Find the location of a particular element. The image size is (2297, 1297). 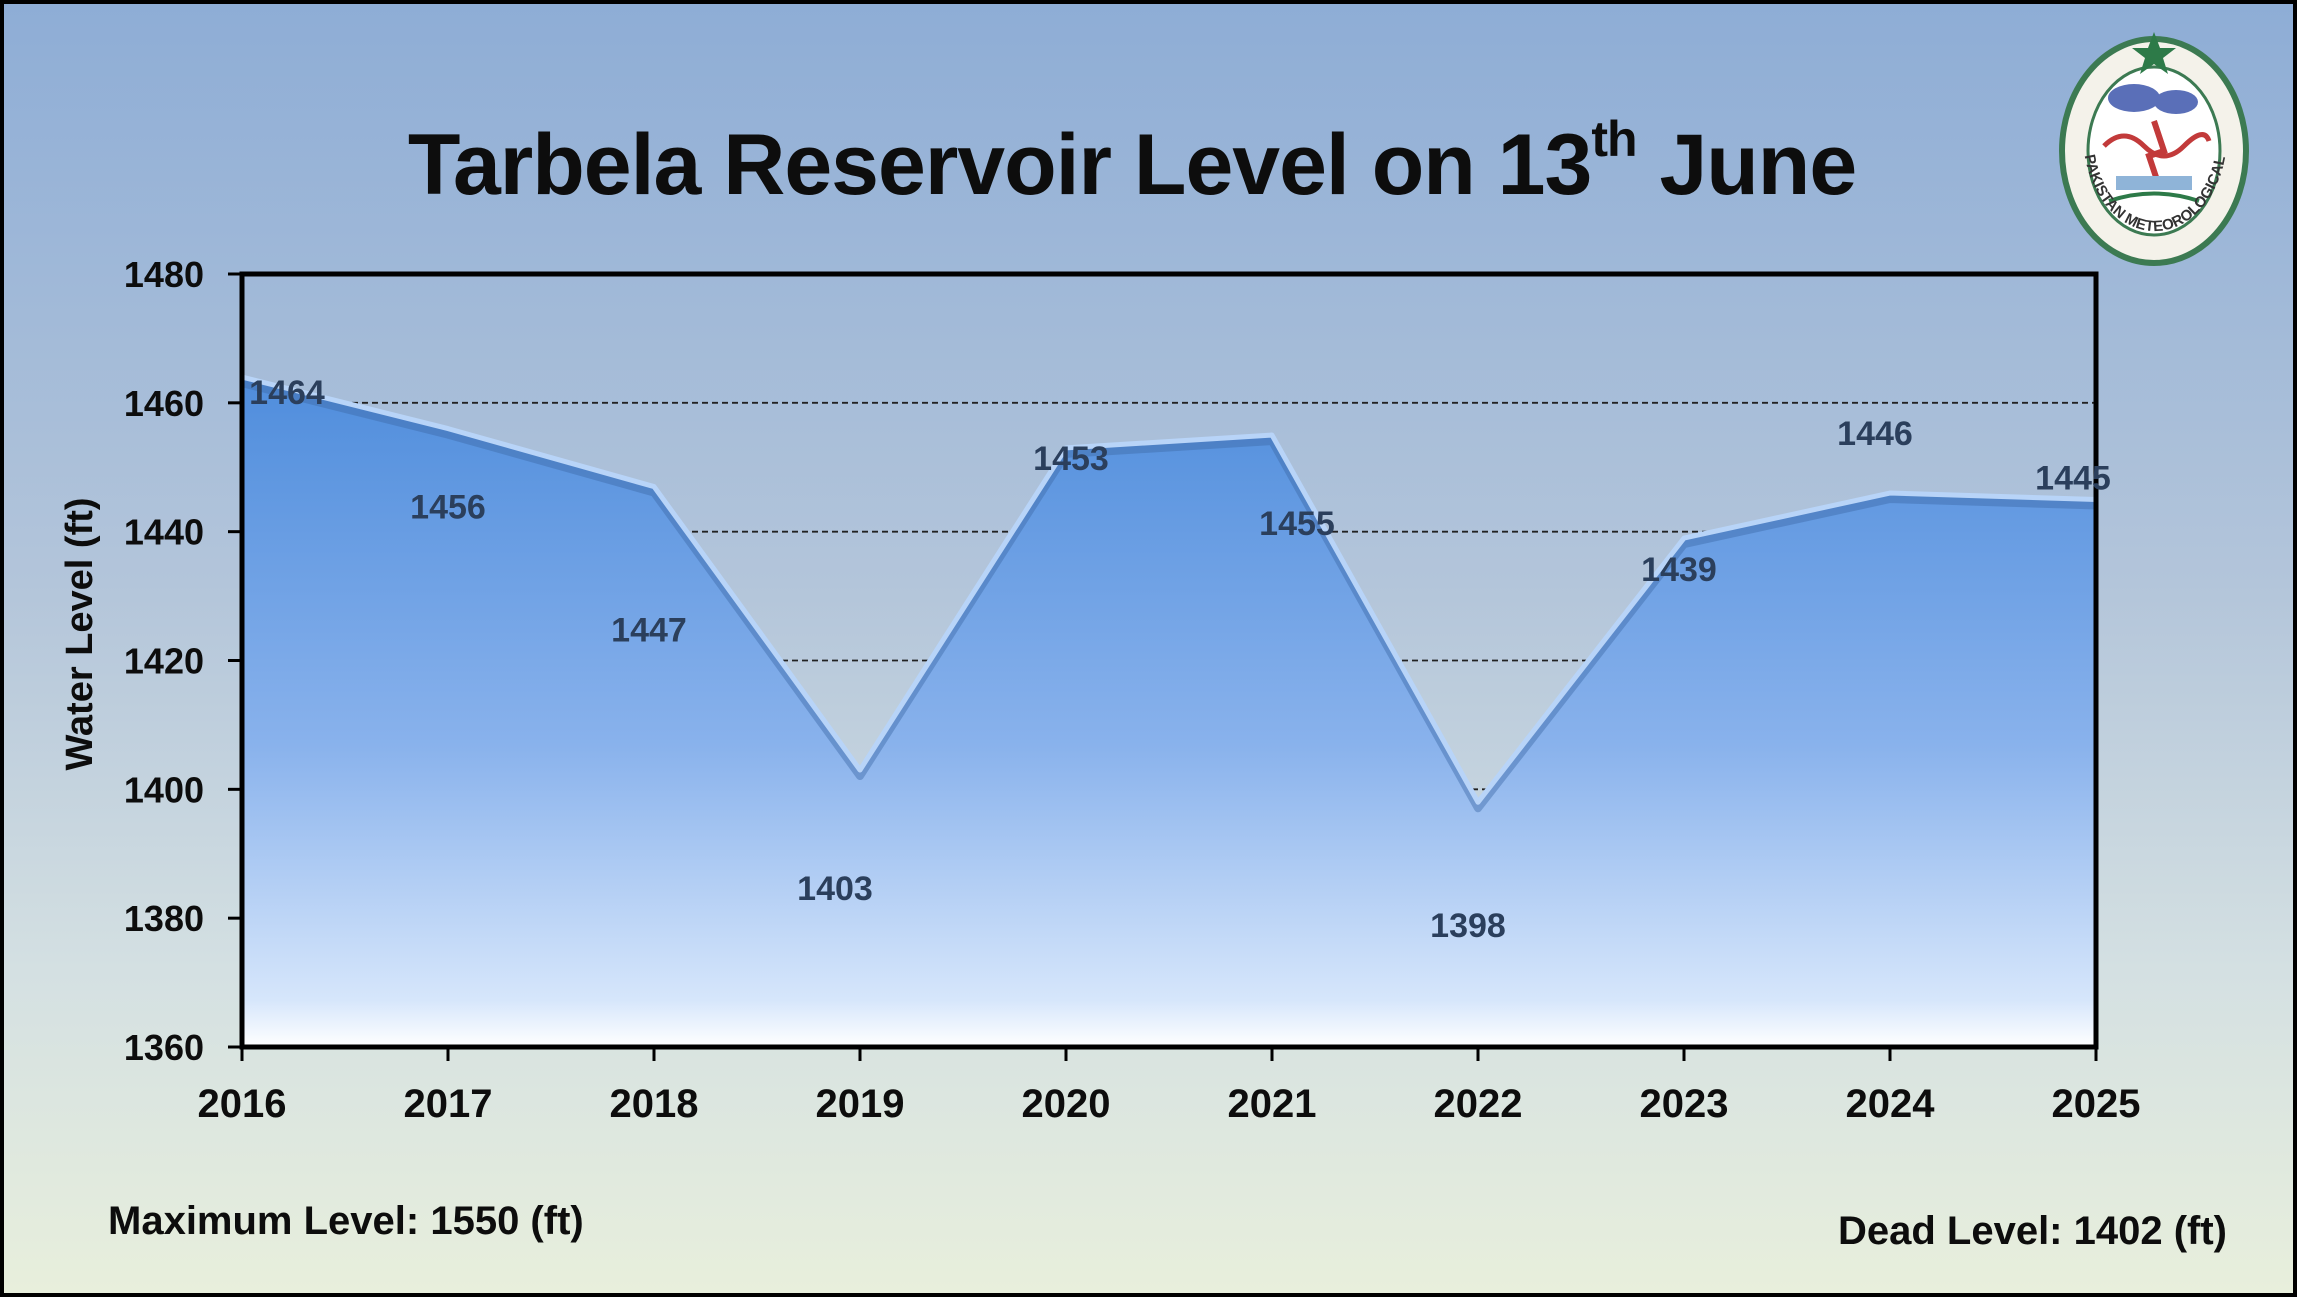

x-tick-label: 2019 is located at coordinates (860, 1104).